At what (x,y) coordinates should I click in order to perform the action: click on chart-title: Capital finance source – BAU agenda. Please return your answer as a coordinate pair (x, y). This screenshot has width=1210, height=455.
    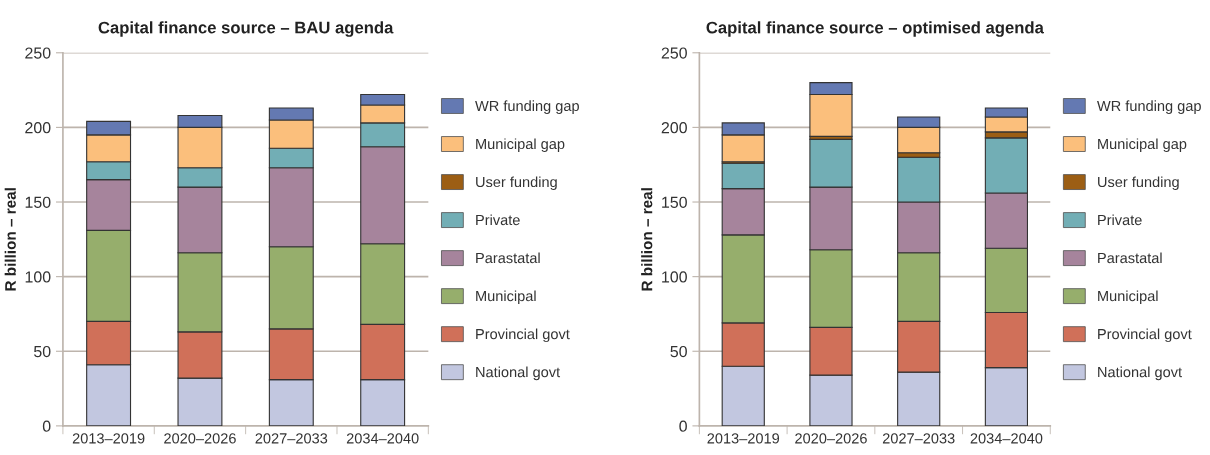
    Looking at the image, I should click on (246, 29).